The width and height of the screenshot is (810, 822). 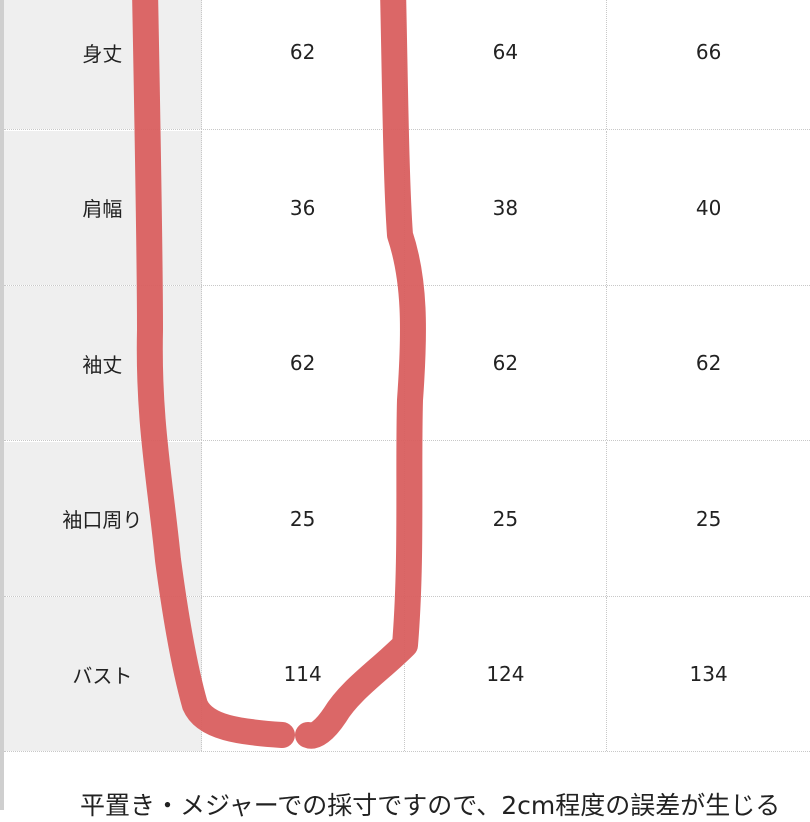 What do you see at coordinates (506, 64) in the screenshot?
I see `table-cell: 64` at bounding box center [506, 64].